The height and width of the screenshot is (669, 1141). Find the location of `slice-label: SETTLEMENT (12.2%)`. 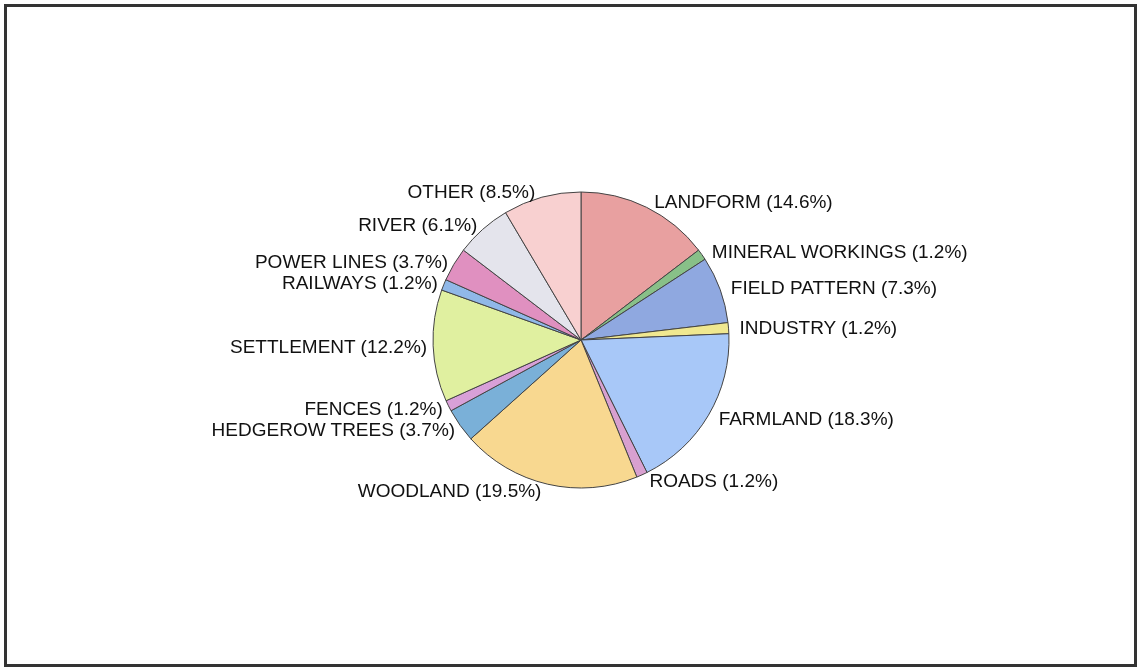

slice-label: SETTLEMENT (12.2%) is located at coordinates (329, 346).